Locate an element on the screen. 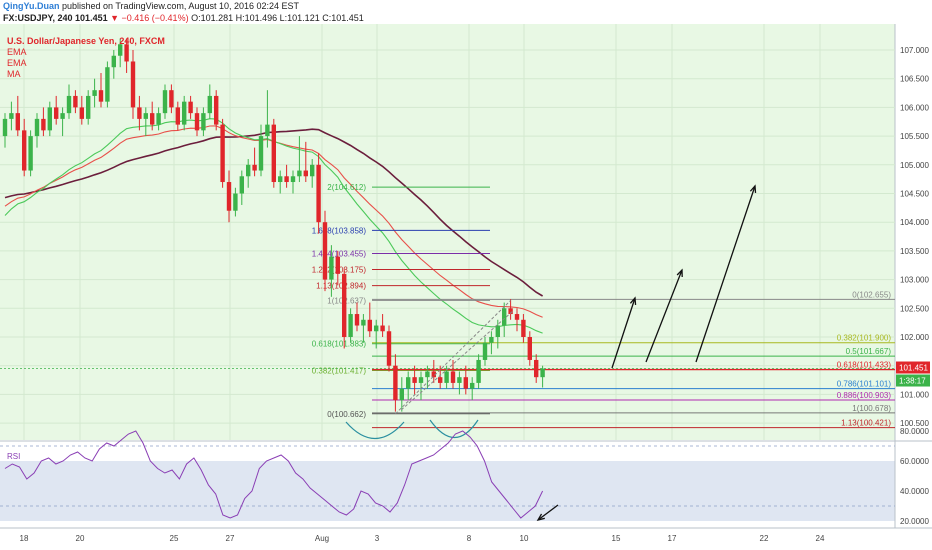 This screenshot has width=932, height=550. chart-title: U.S. Dollar/Japanese Yen, 240, FXCM is located at coordinates (86, 41).